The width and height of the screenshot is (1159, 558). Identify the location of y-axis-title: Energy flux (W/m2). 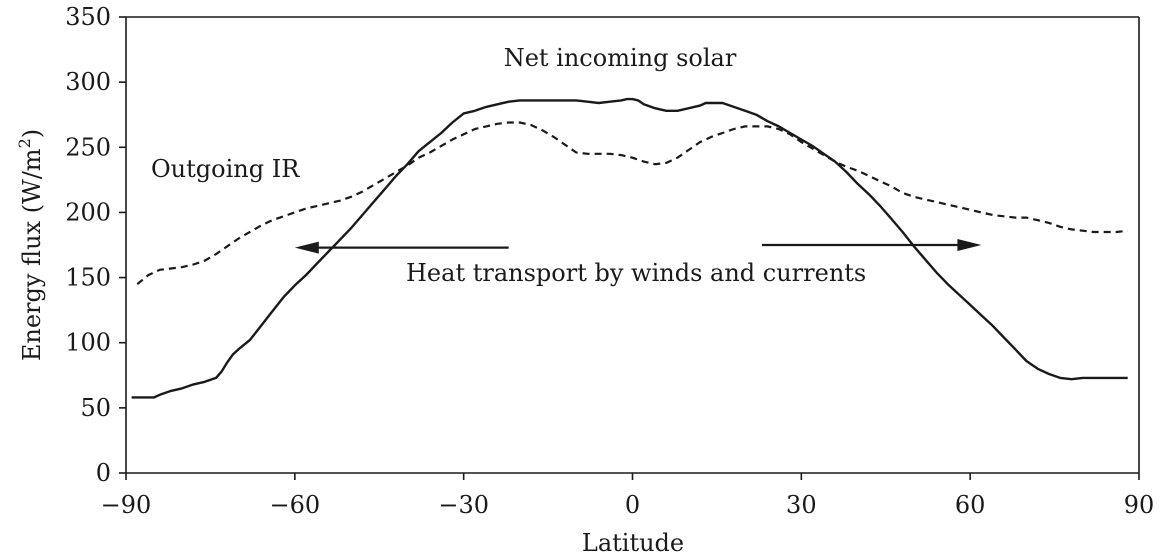
(30, 245).